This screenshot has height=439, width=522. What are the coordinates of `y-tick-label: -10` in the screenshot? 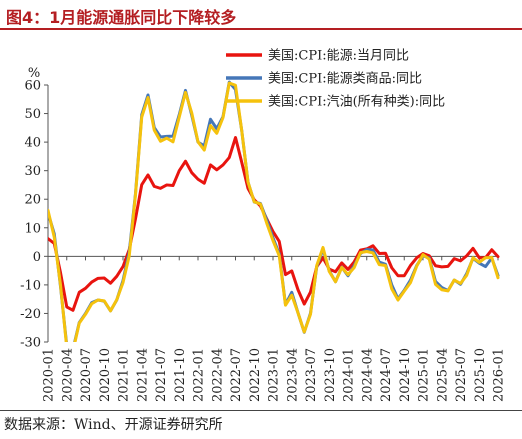 It's located at (30, 285).